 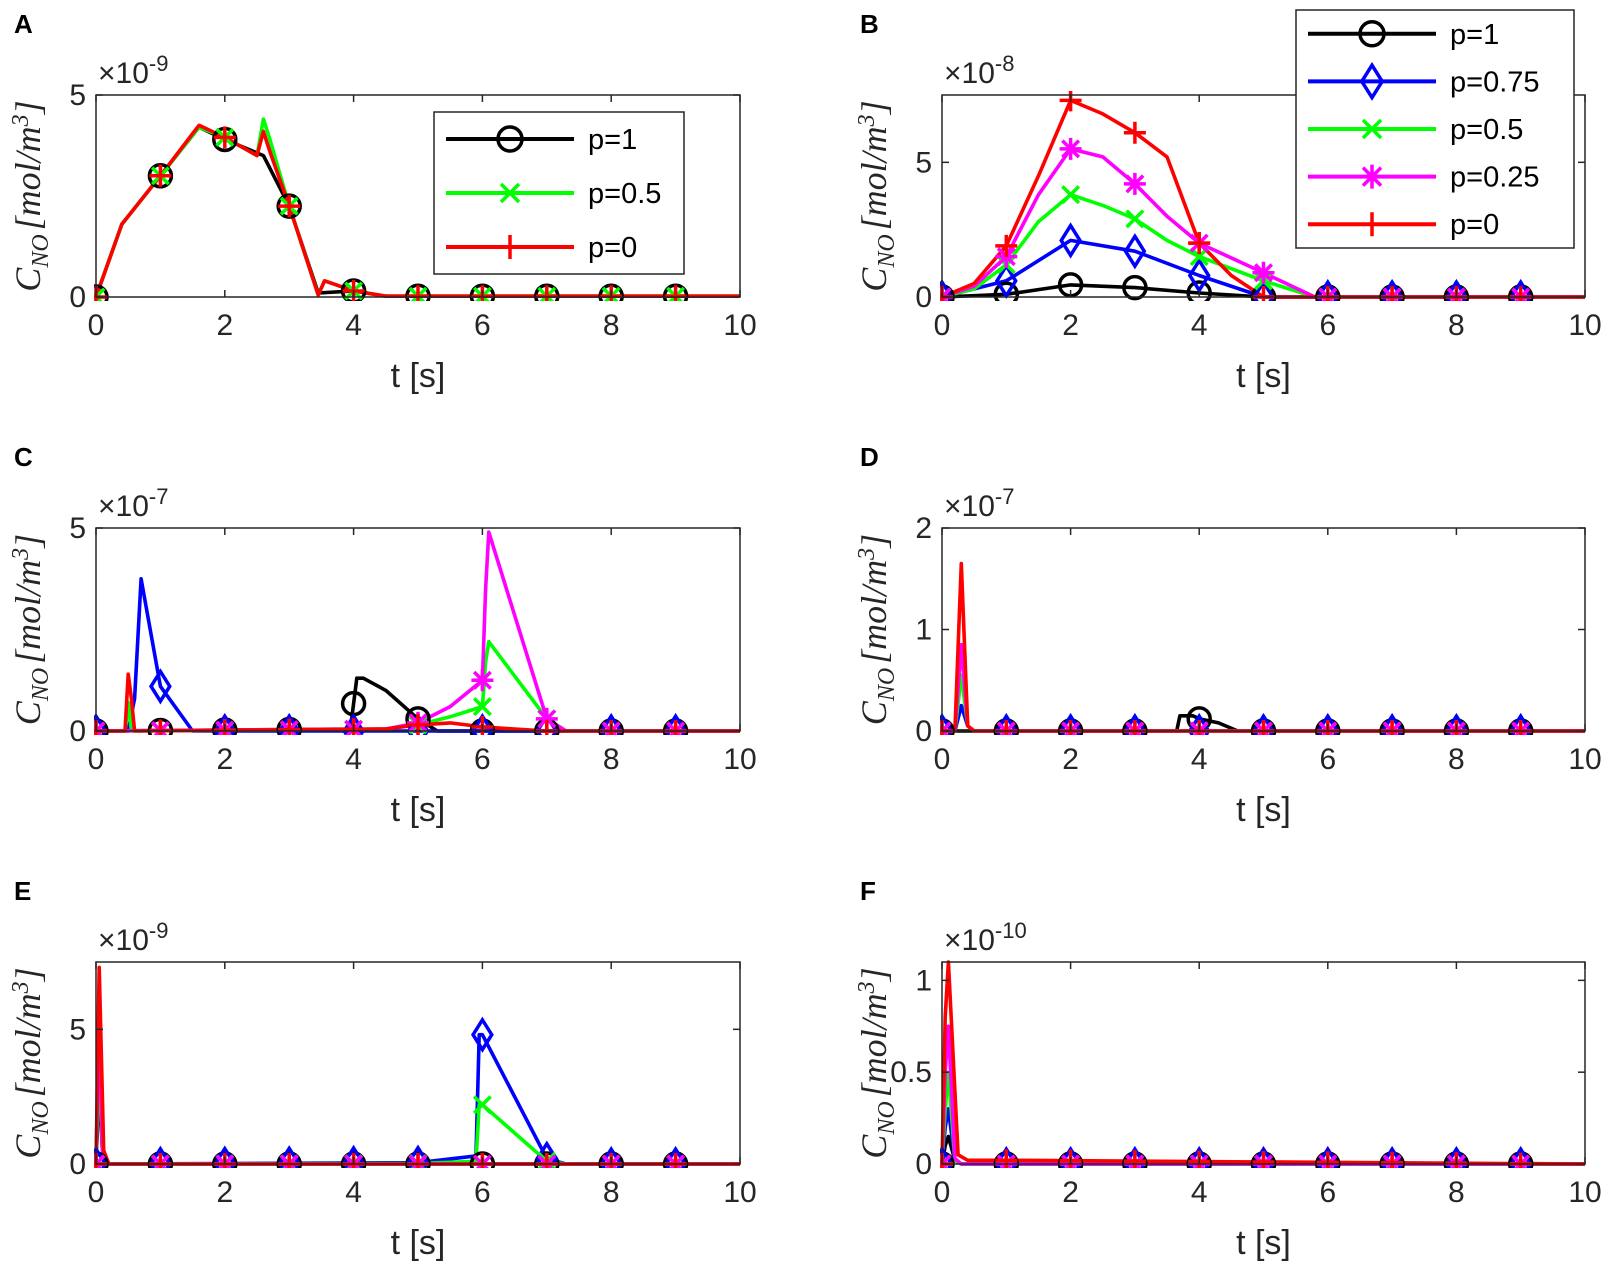 What do you see at coordinates (985, 937) in the screenshot?
I see `exponent-label: ×10⁻¹⁰` at bounding box center [985, 937].